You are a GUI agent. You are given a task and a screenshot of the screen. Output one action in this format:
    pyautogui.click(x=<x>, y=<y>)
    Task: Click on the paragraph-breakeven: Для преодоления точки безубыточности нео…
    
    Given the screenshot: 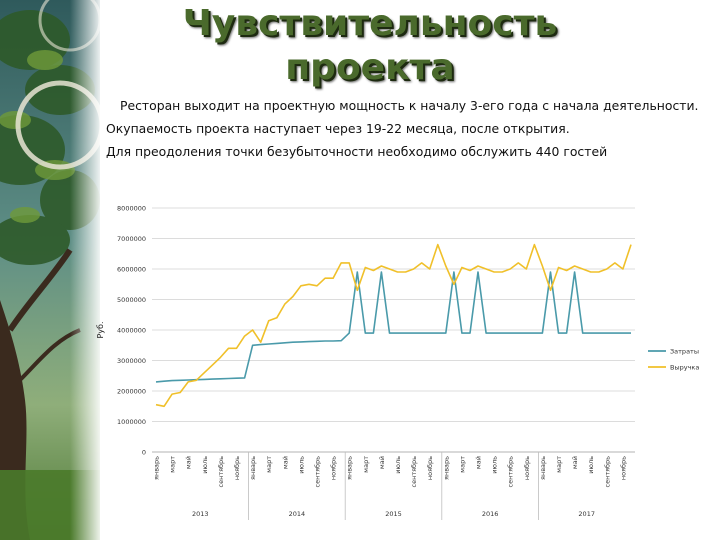 What is the action you would take?
    pyautogui.click(x=357, y=151)
    